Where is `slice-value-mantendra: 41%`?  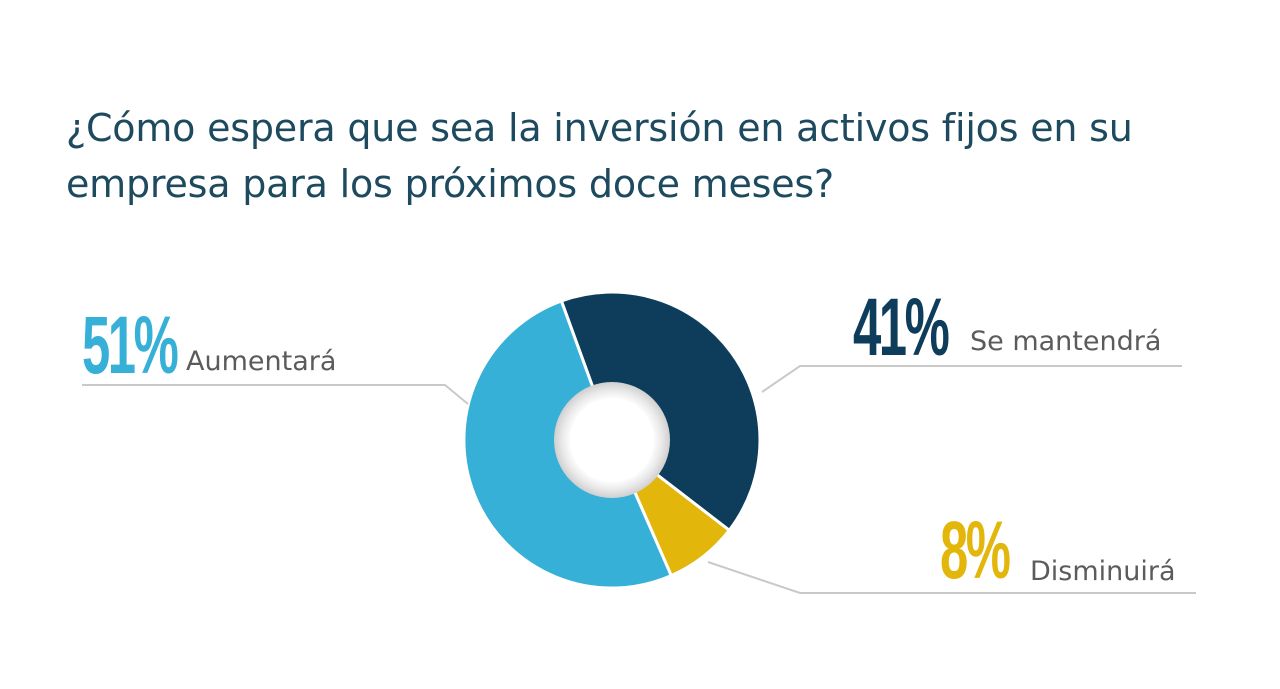 slice-value-mantendra: 41% is located at coordinates (901, 327).